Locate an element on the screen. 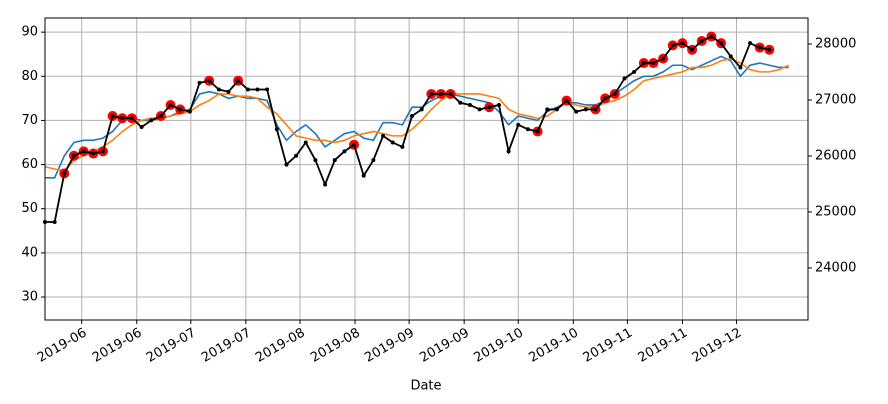 This screenshot has height=404, width=888. y2-tick-label: 27000 is located at coordinates (835, 100).